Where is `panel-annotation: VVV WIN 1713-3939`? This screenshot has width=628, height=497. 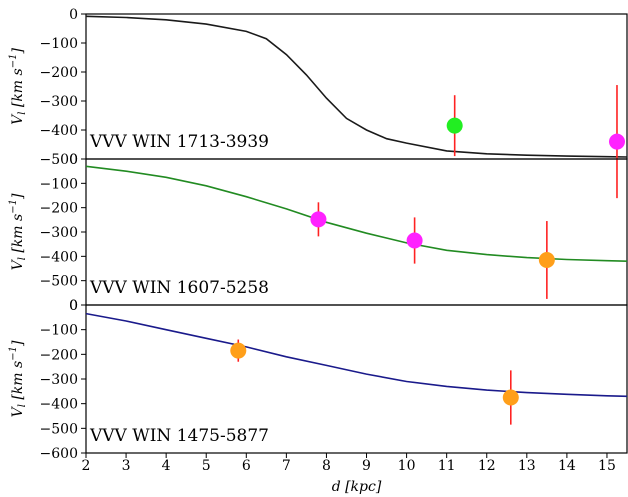
panel-annotation: VVV WIN 1713-3939 is located at coordinates (179, 142).